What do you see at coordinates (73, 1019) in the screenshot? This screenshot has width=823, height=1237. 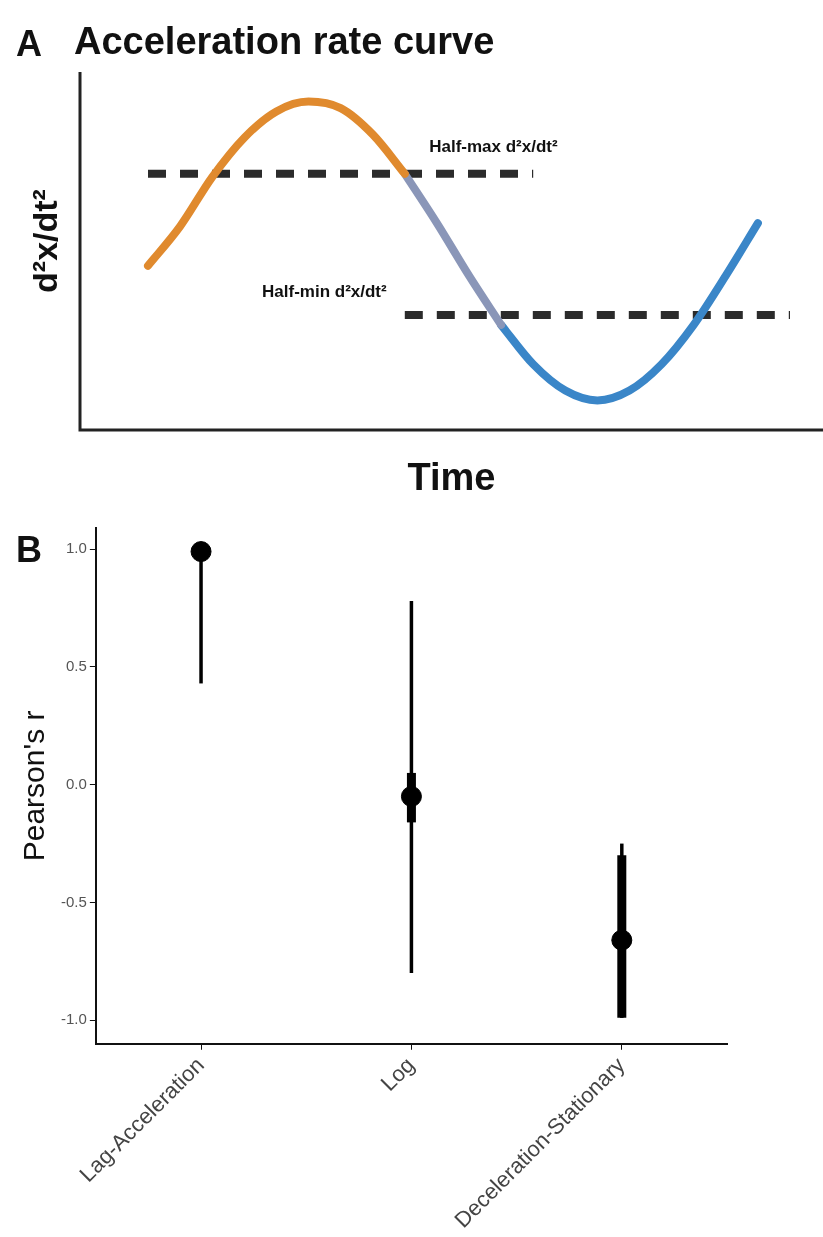 I see `y-tick-label: -1.0` at bounding box center [73, 1019].